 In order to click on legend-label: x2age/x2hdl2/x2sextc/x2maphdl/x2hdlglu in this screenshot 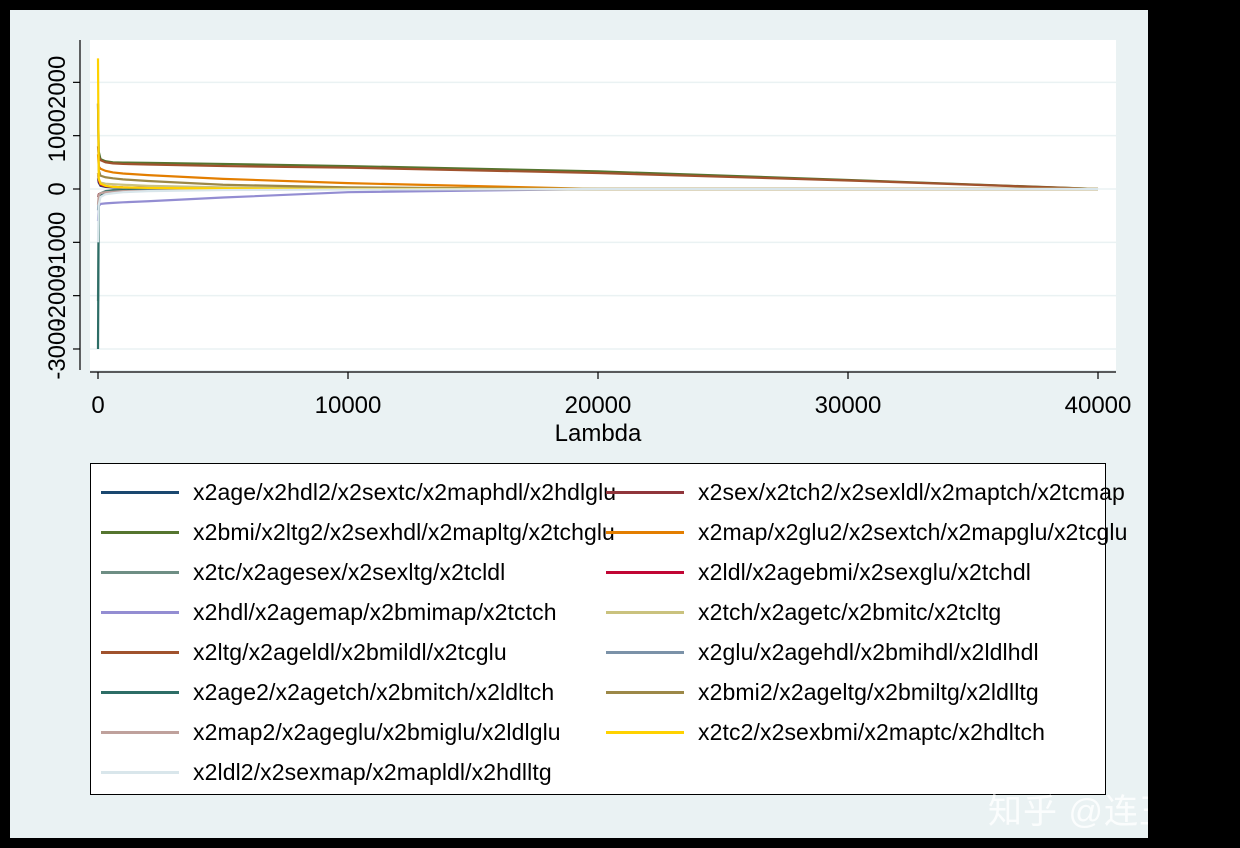, I will do `click(405, 491)`.